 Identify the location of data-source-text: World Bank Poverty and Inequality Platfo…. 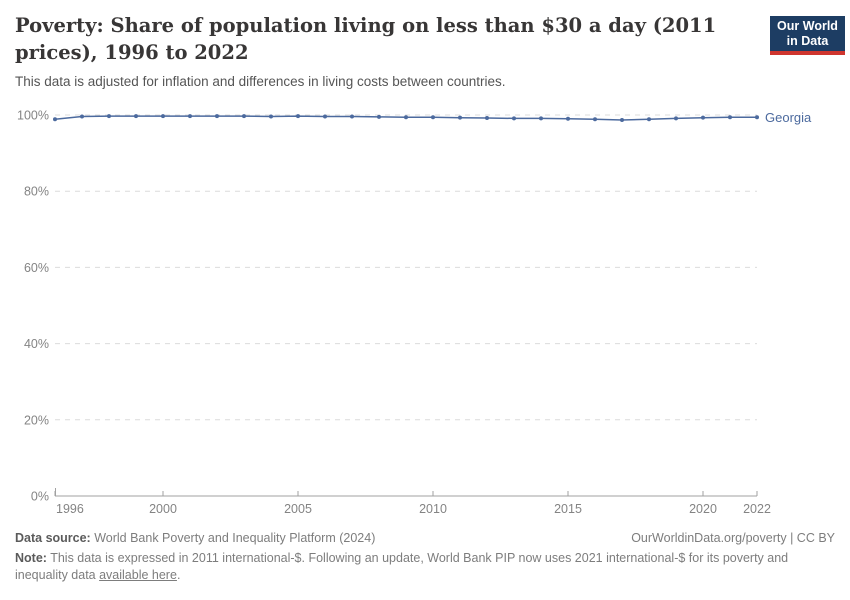
(233, 538).